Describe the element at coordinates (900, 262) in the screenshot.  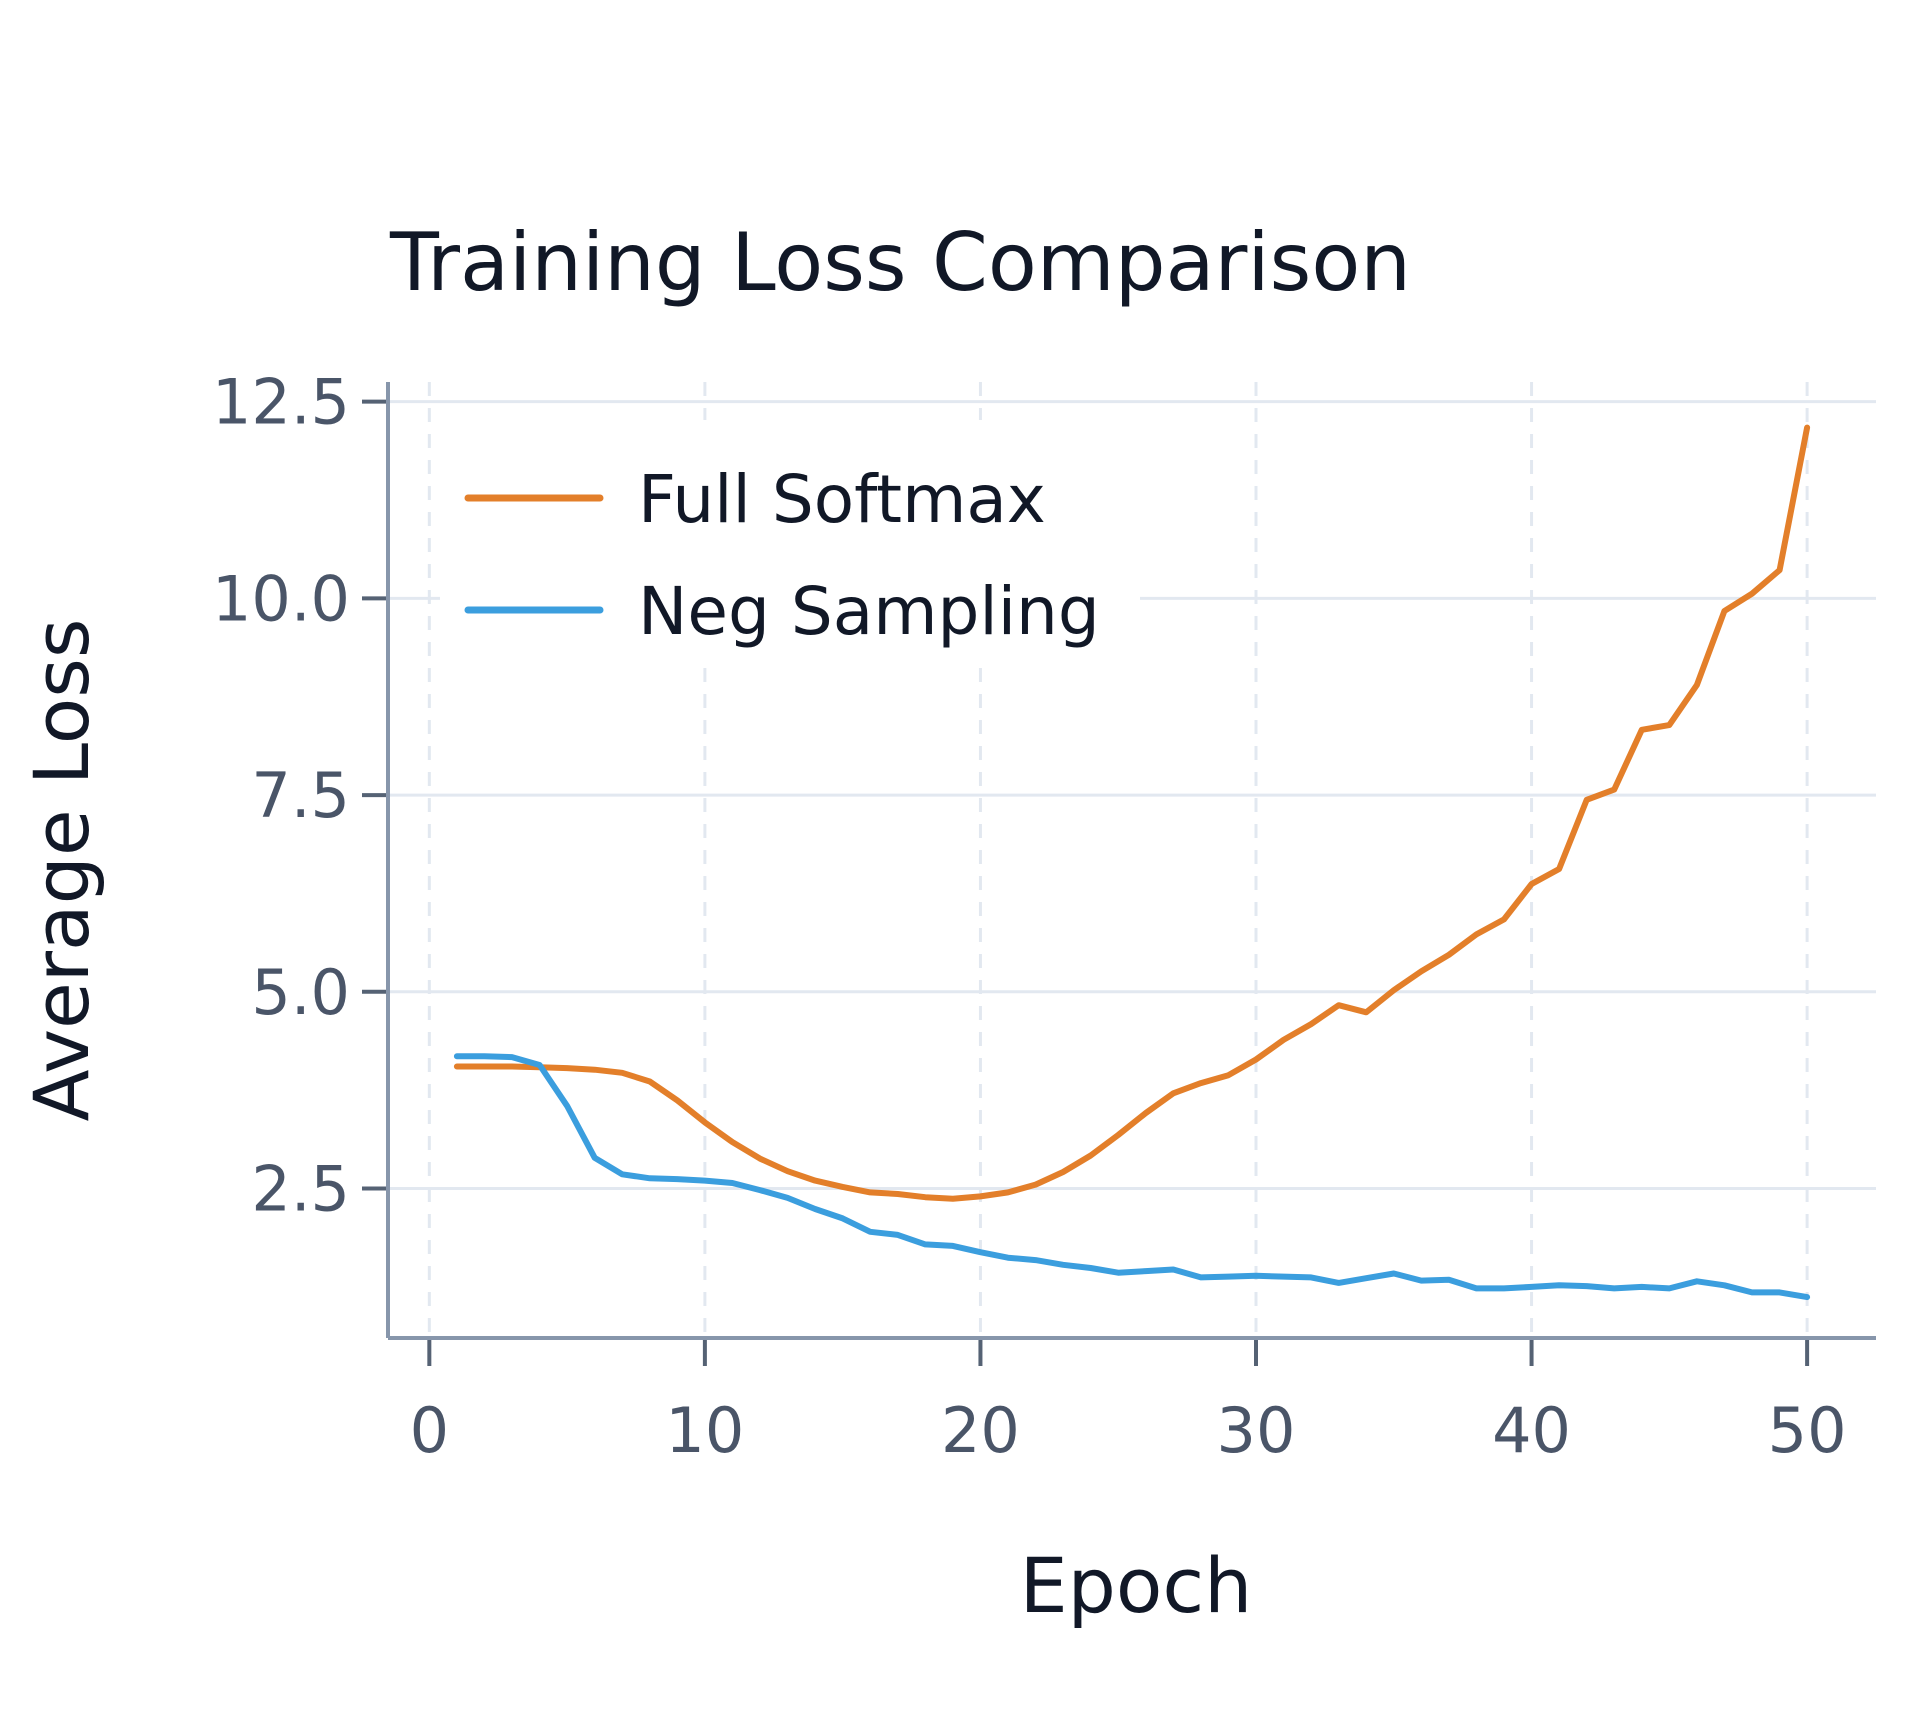
I see `chart-title: Training Loss Comparison` at that location.